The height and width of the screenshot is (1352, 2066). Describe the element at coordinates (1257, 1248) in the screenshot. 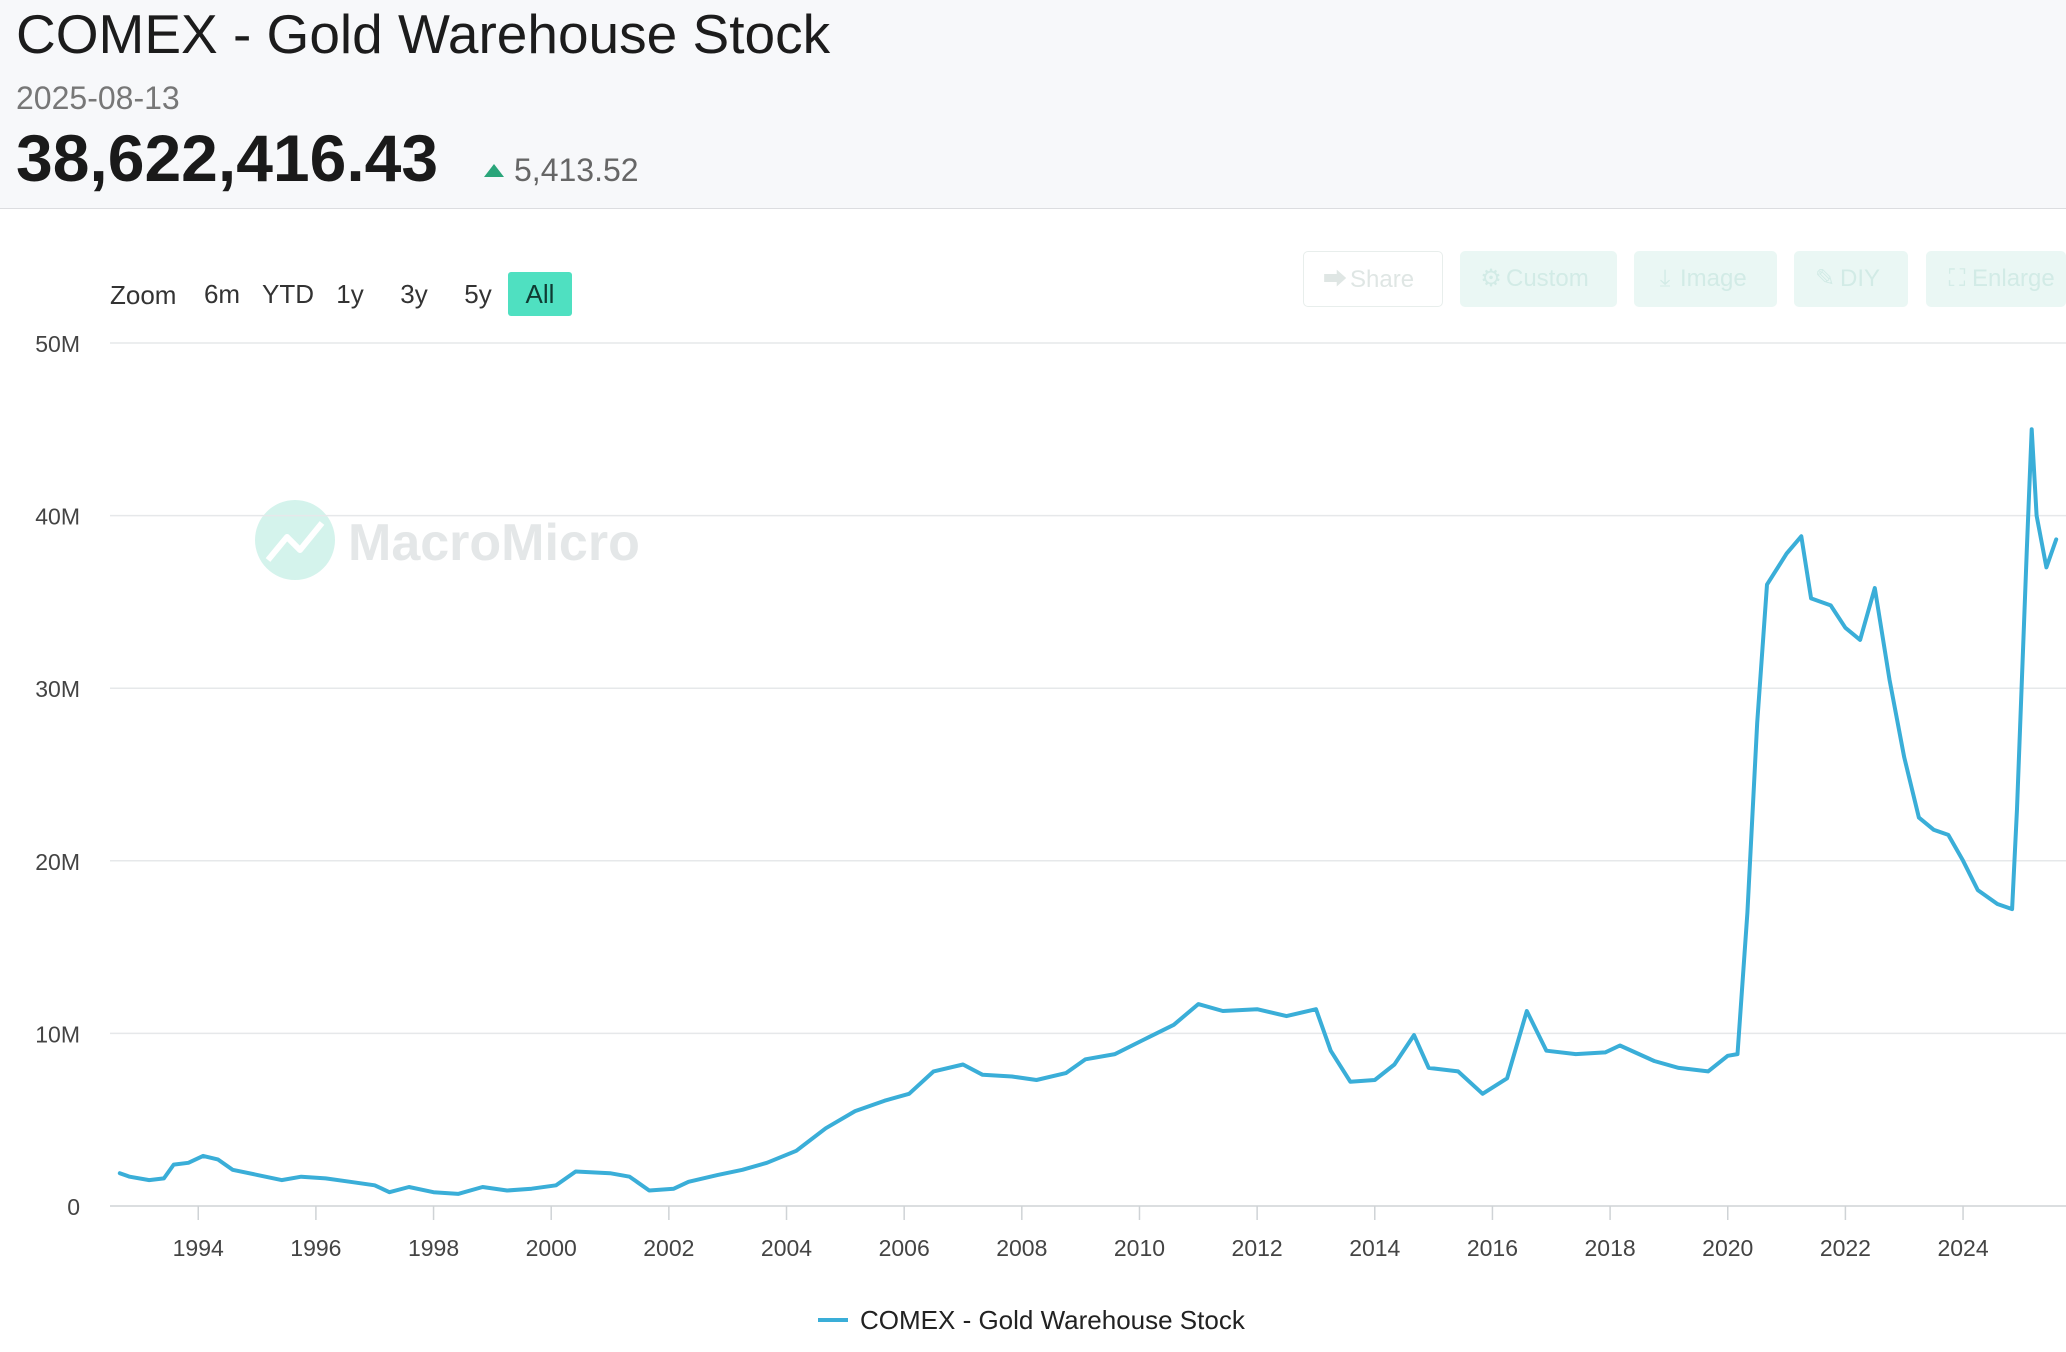

I see `x-tick-label: 2012` at that location.